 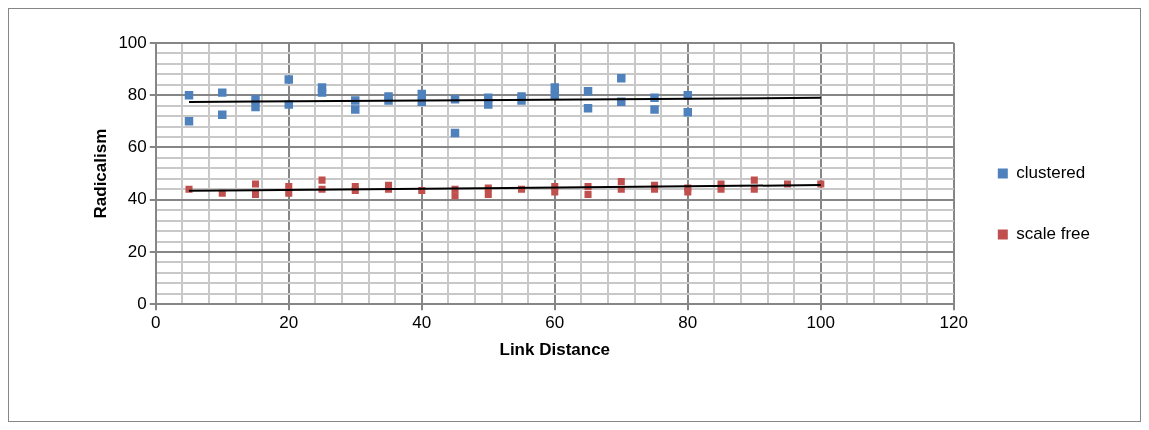 What do you see at coordinates (156, 323) in the screenshot?
I see `x-tick-label: 0` at bounding box center [156, 323].